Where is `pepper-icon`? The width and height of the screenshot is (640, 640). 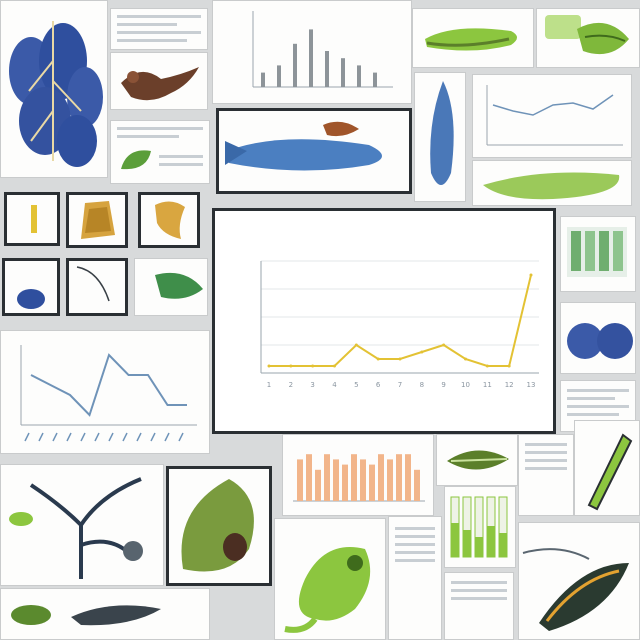 pepper-icon is located at coordinates (471, 39).